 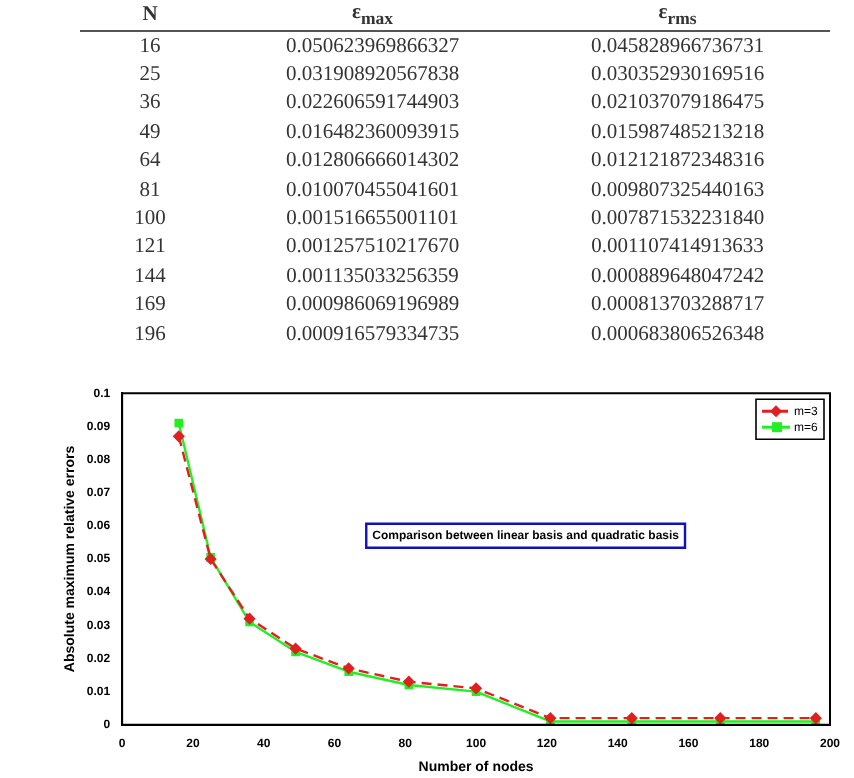 I want to click on text: 100, so click(x=150, y=220).